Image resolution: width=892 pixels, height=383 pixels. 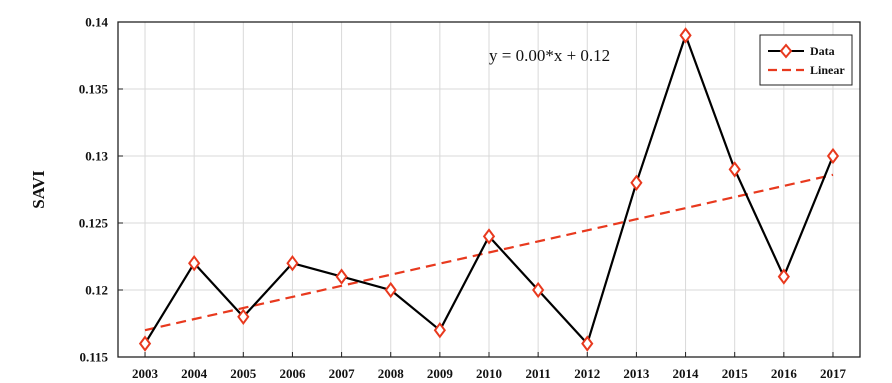 What do you see at coordinates (822, 51) in the screenshot?
I see `legend-data-label: Data` at bounding box center [822, 51].